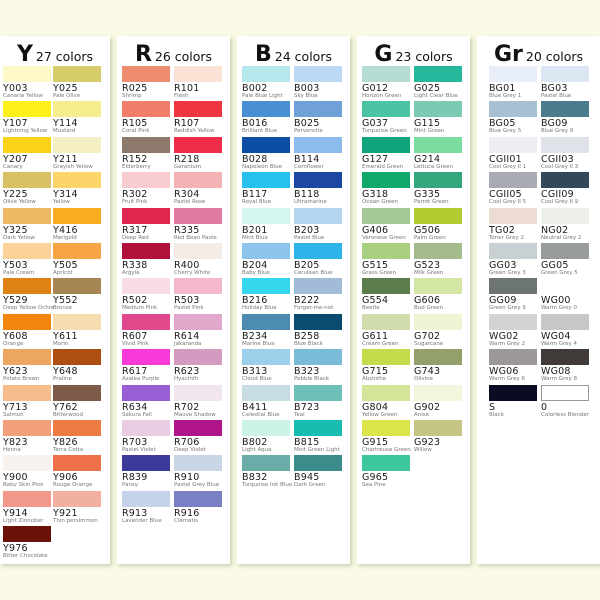  Describe the element at coordinates (293, 54) in the screenshot. I see `group-title: B 24 colors` at that location.